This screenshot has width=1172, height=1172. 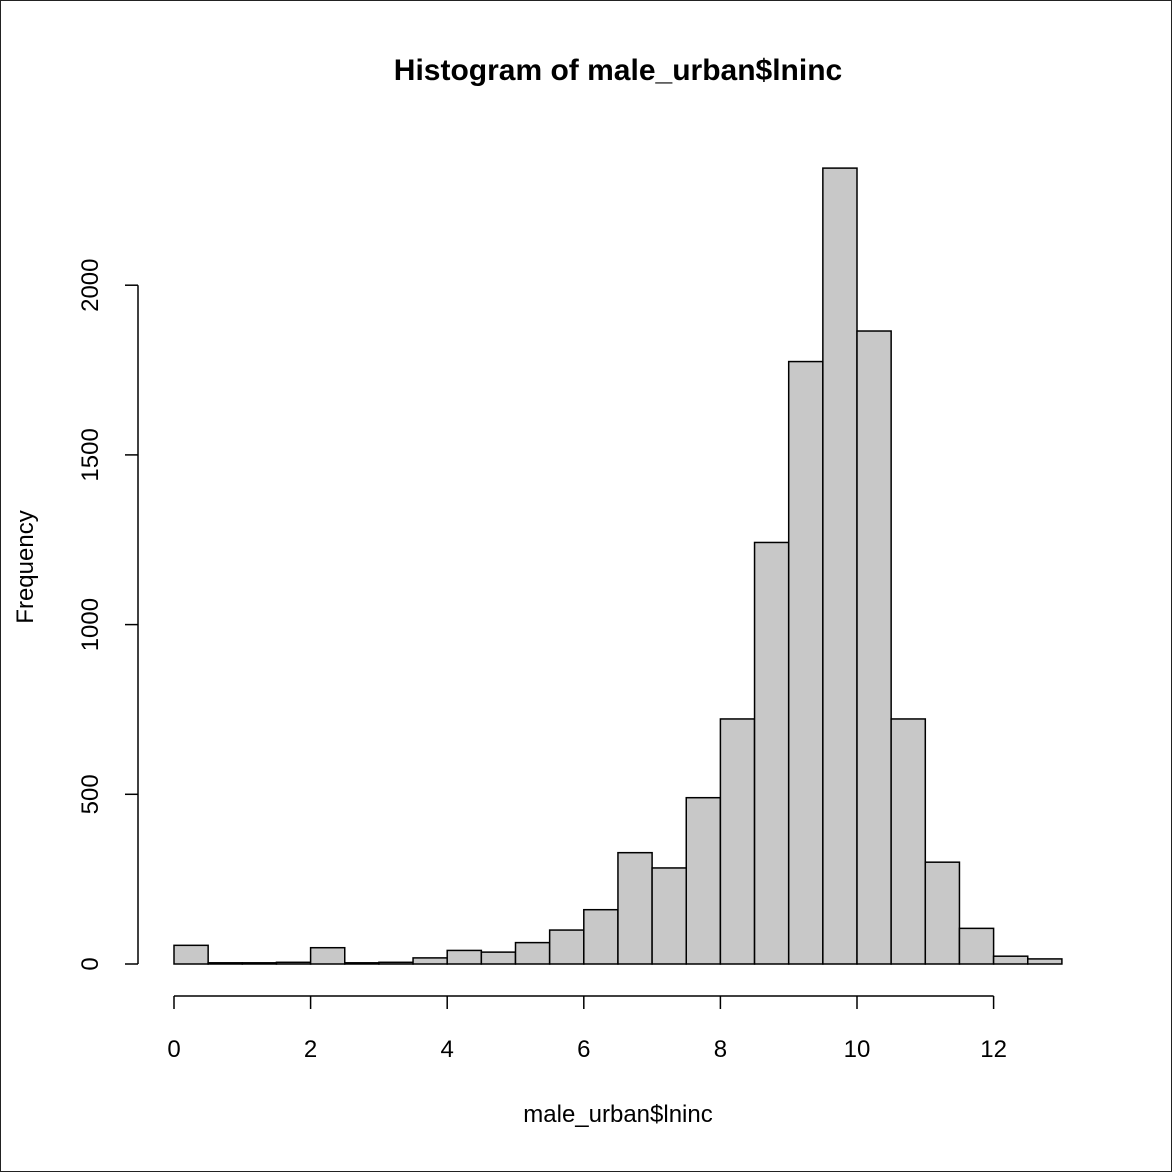 What do you see at coordinates (173, 1049) in the screenshot?
I see `x-tick-label: 0` at bounding box center [173, 1049].